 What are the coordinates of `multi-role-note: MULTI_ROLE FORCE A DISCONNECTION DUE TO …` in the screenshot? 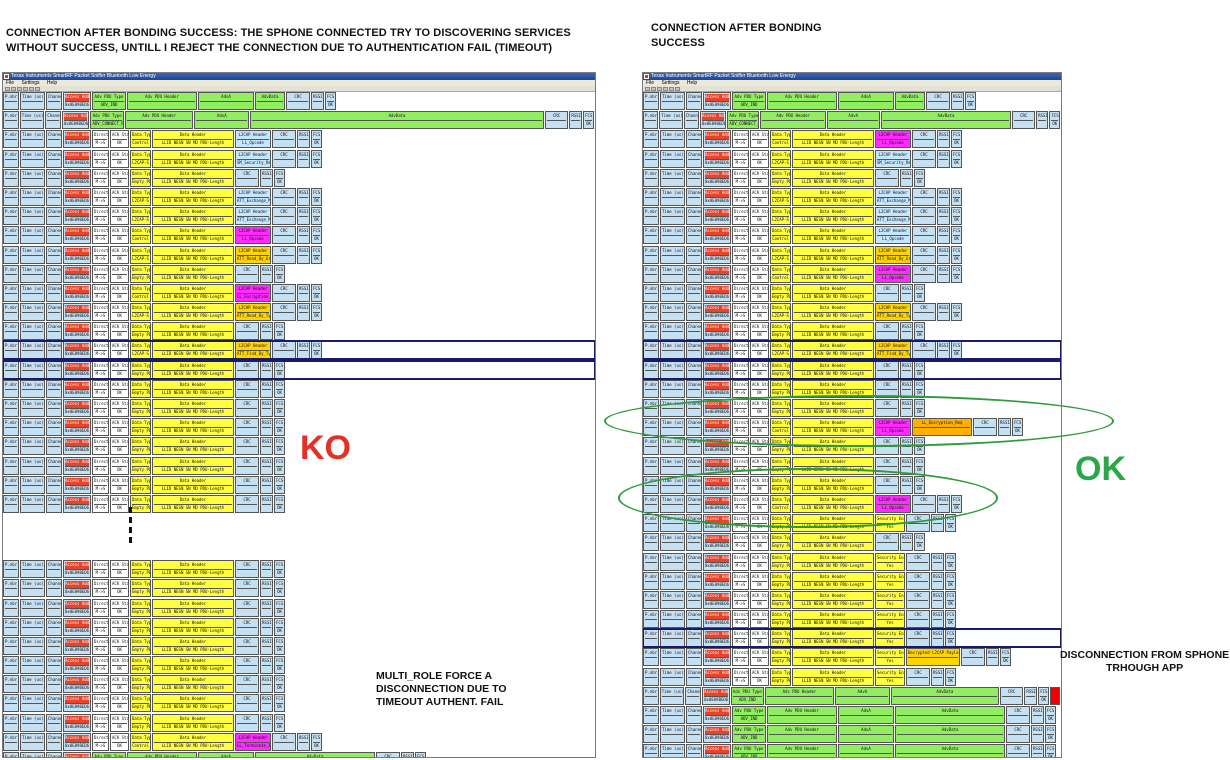 It's located at (441, 689).